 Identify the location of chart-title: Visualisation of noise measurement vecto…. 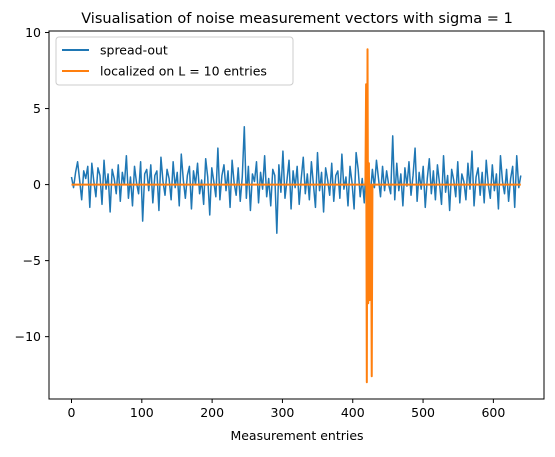
(297, 19).